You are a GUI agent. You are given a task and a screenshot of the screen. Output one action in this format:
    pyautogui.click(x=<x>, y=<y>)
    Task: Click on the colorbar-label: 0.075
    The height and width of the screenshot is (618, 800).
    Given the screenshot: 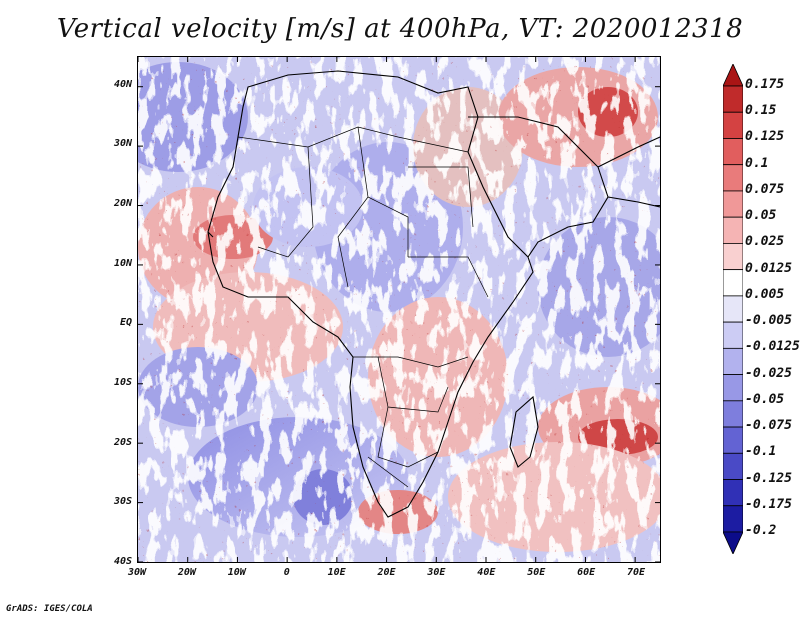 What is the action you would take?
    pyautogui.click(x=765, y=189)
    